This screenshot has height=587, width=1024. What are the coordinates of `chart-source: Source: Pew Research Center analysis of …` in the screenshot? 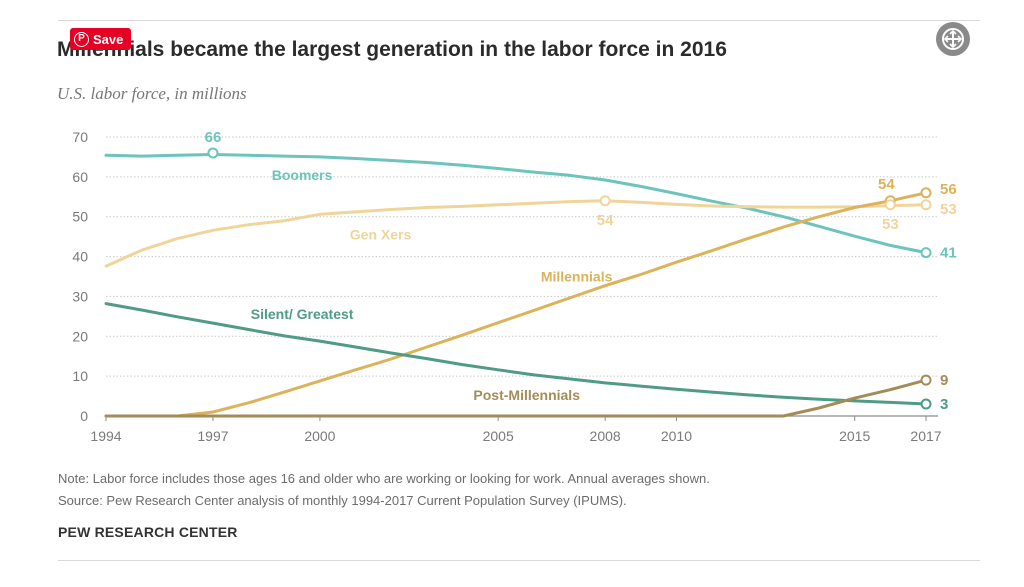 It's located at (342, 500).